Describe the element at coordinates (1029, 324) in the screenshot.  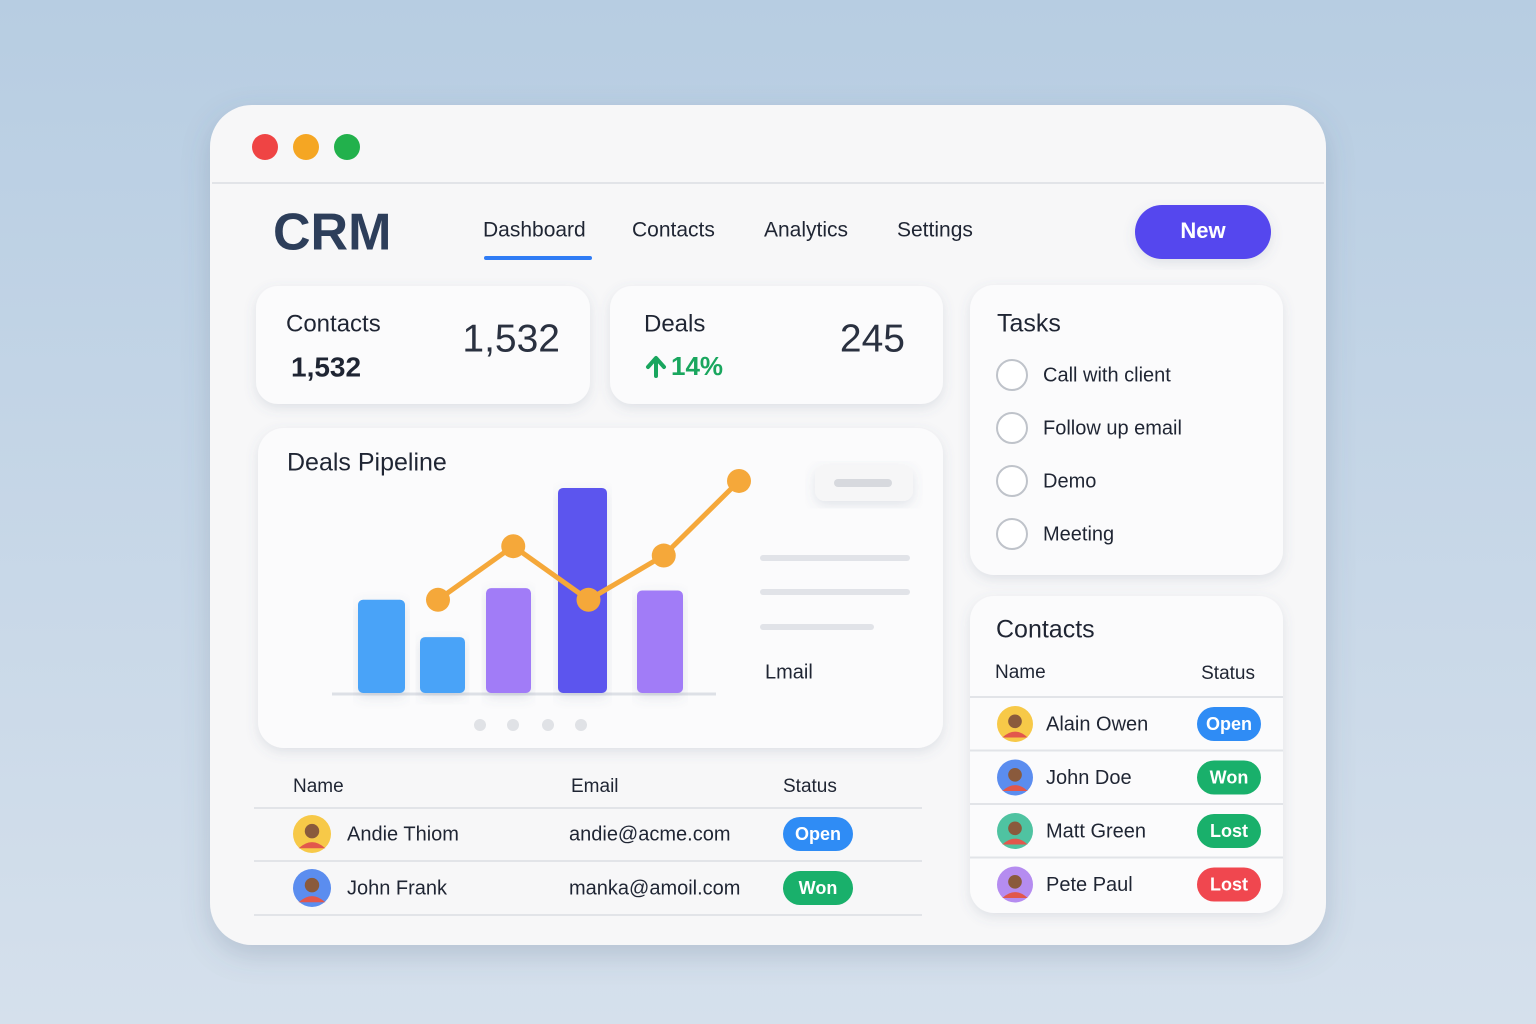
I see `card-title: Tasks` at that location.